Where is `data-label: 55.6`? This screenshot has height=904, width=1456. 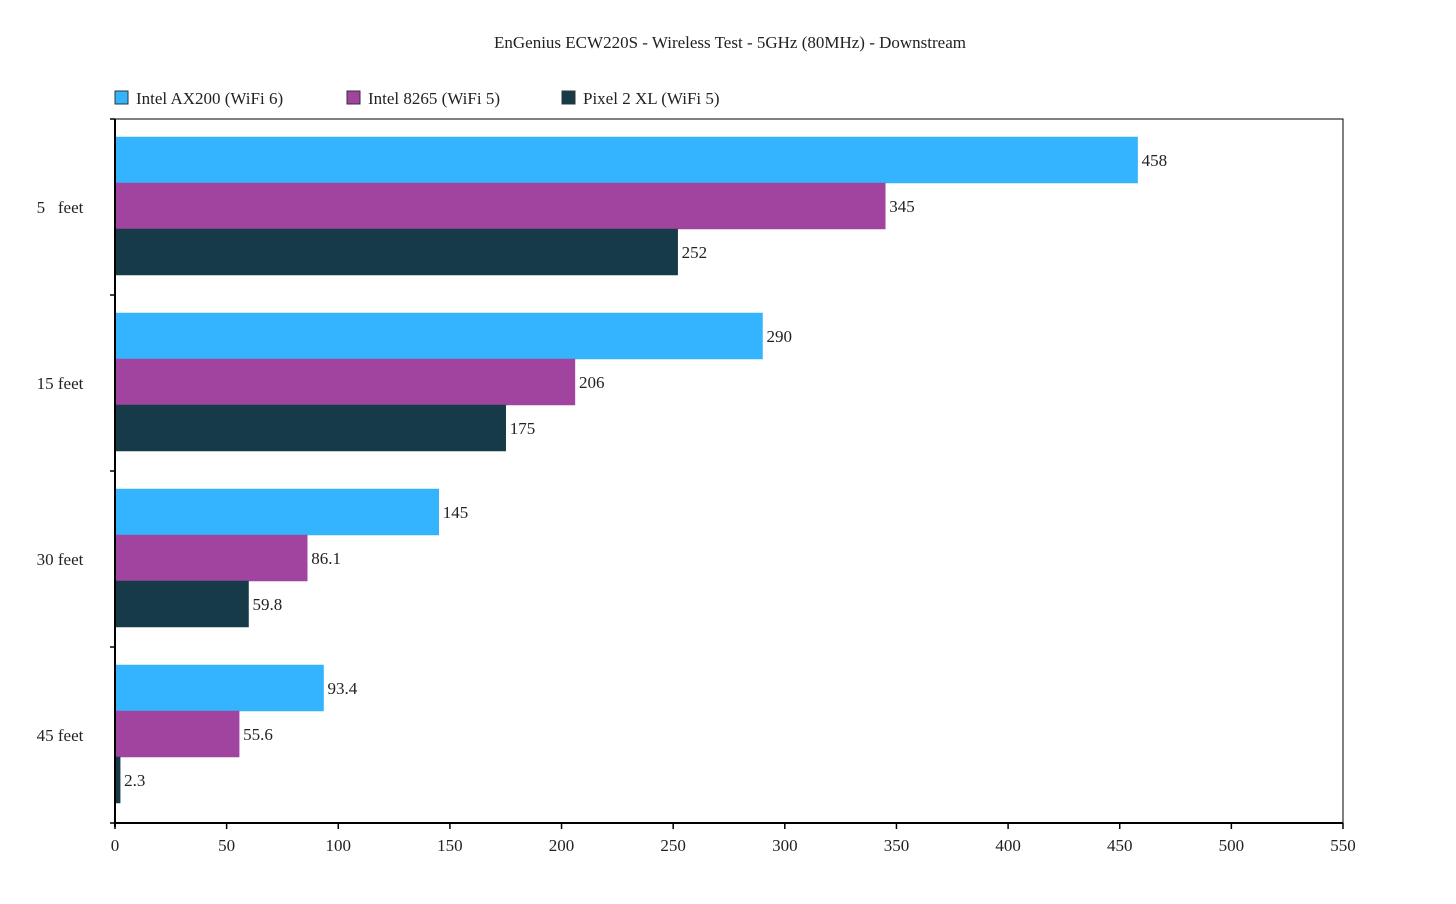 data-label: 55.6 is located at coordinates (258, 734).